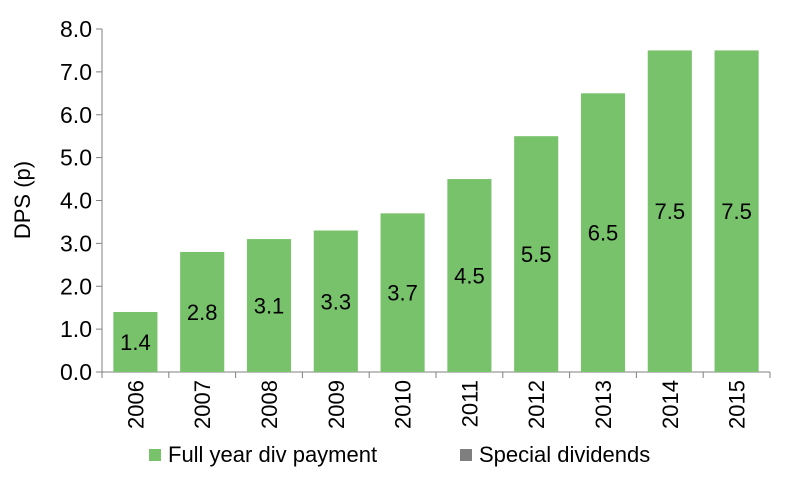 Image resolution: width=800 pixels, height=482 pixels. Describe the element at coordinates (336, 404) in the screenshot. I see `x-tick-label: 2009` at that location.